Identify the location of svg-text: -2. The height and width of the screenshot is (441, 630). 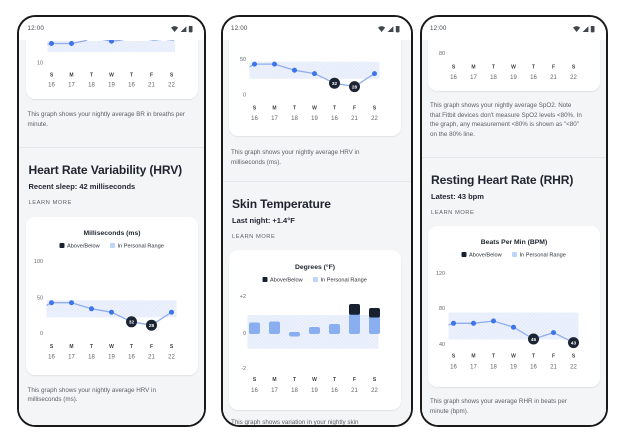
(243, 369).